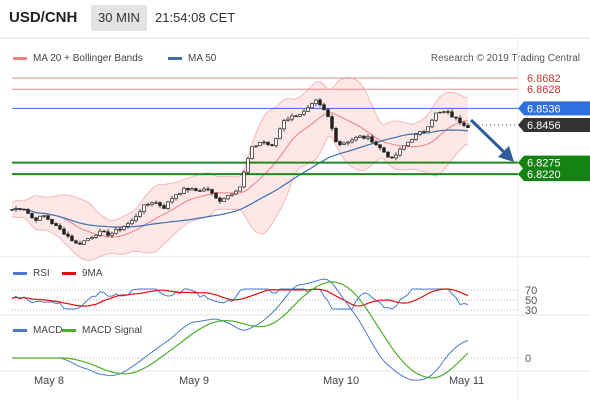 The image size is (590, 400). What do you see at coordinates (488, 137) in the screenshot?
I see `forecast-arrow-shaft` at bounding box center [488, 137].